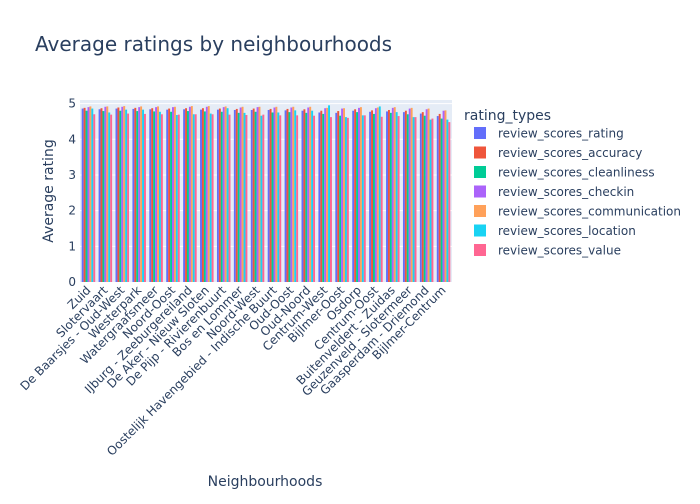 Image resolution: width=700 pixels, height=504 pixels. What do you see at coordinates (559, 251) in the screenshot?
I see `legend-item-label: review_scores_value` at bounding box center [559, 251].